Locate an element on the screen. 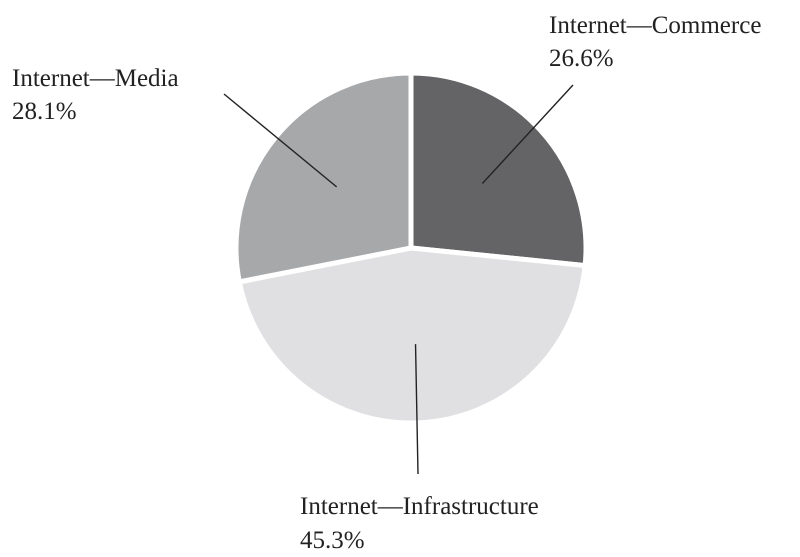 The image size is (800, 557). leader-line-media is located at coordinates (280, 140).